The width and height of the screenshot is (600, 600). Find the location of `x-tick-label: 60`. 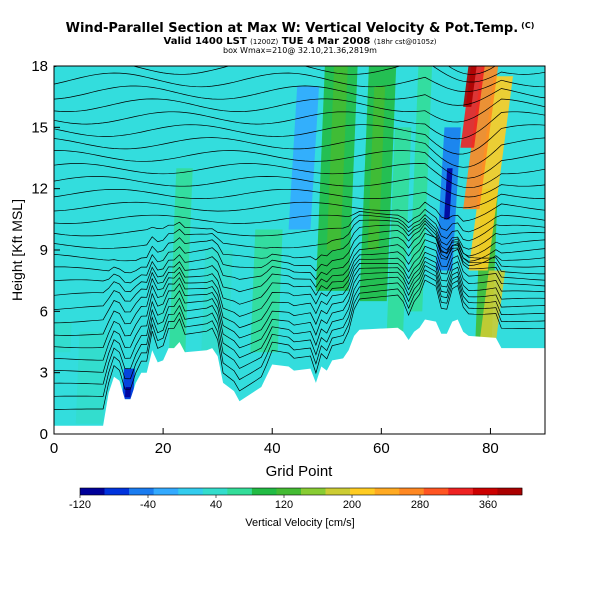

x-tick-label: 60 is located at coordinates (381, 448).